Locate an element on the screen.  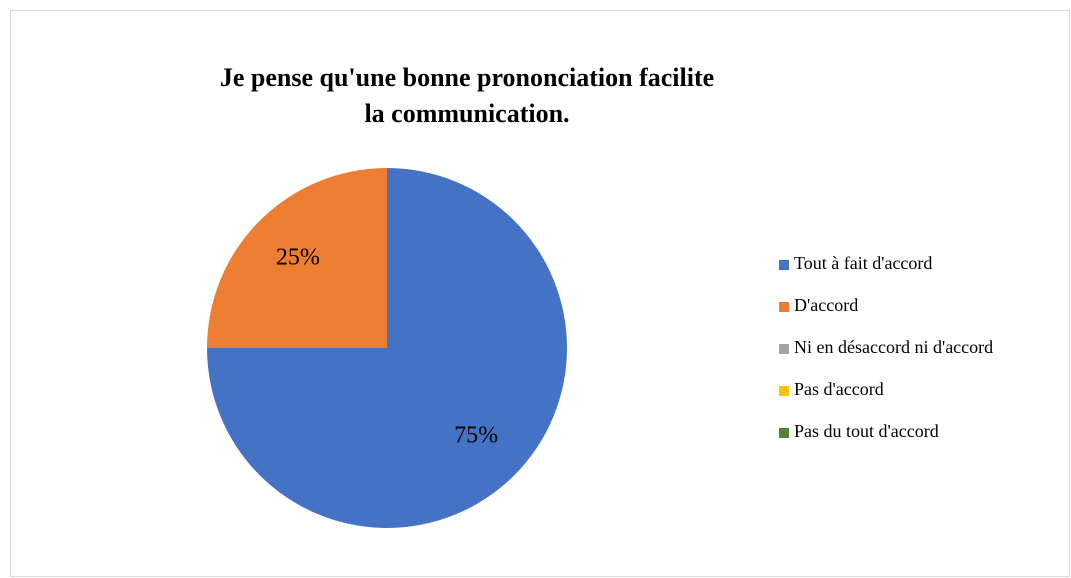
legend-label: Pas du tout d'accord is located at coordinates (866, 431).